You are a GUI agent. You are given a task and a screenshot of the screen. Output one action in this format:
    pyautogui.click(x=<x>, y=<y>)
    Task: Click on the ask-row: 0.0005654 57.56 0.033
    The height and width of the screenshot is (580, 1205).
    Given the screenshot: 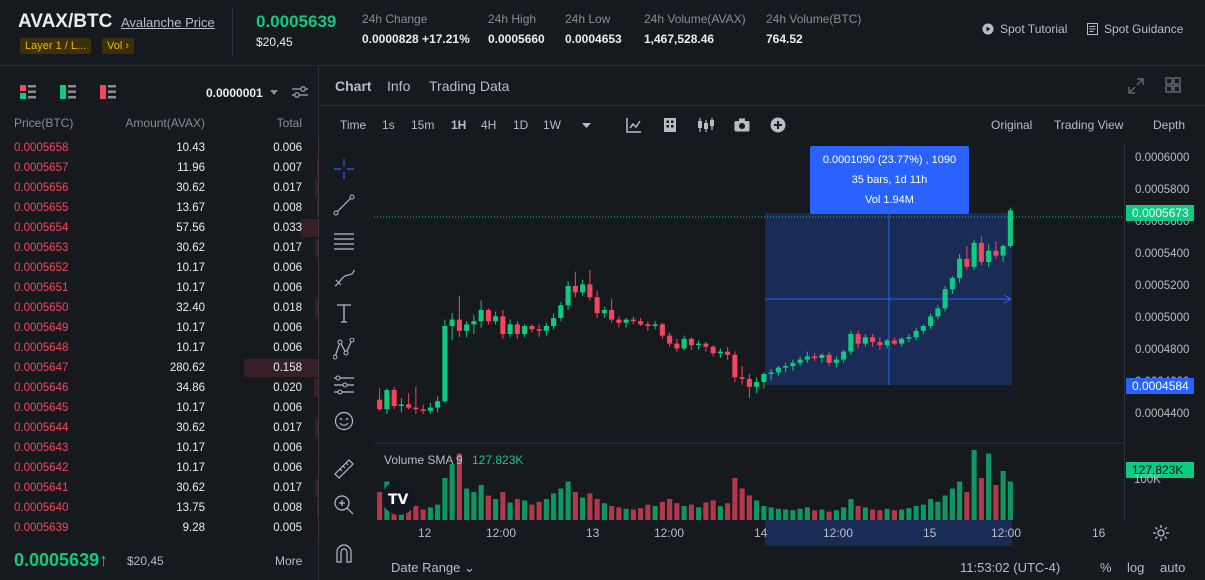 What is the action you would take?
    pyautogui.click(x=159, y=228)
    